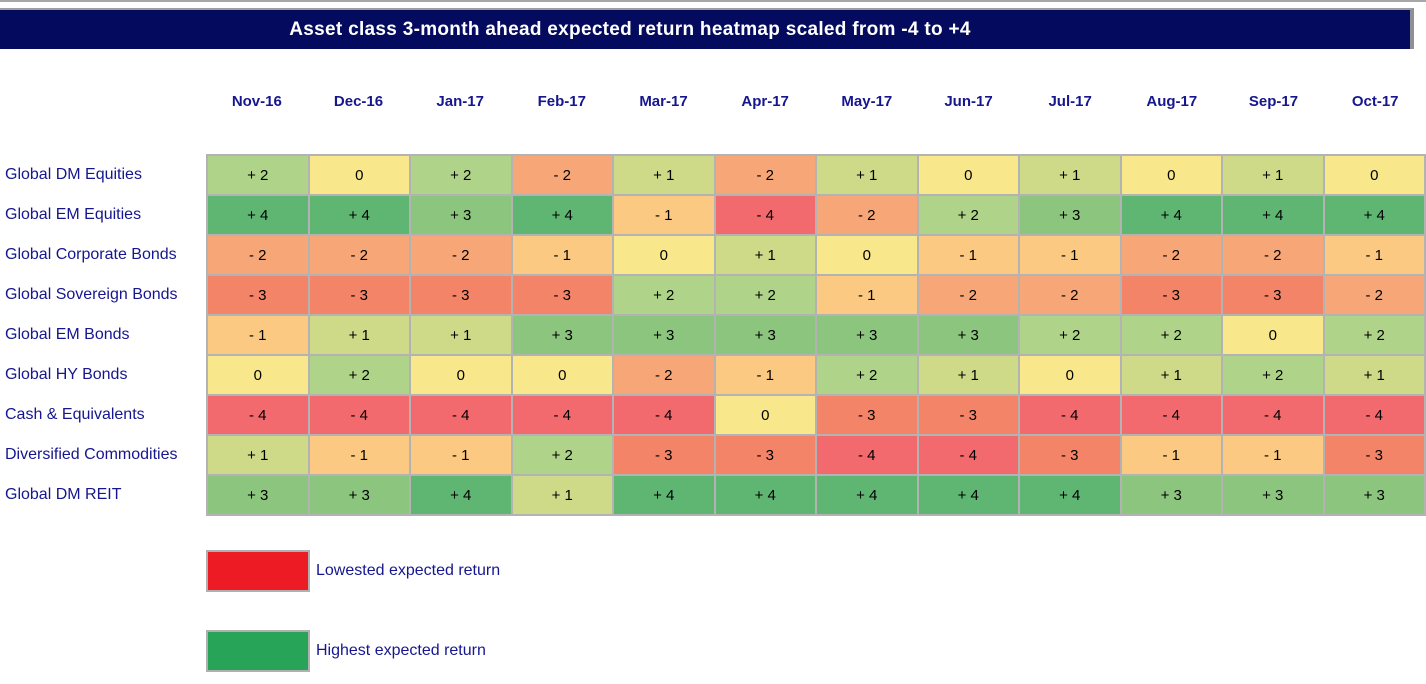  Describe the element at coordinates (63, 494) in the screenshot. I see `row-label: Global DM REIT` at that location.